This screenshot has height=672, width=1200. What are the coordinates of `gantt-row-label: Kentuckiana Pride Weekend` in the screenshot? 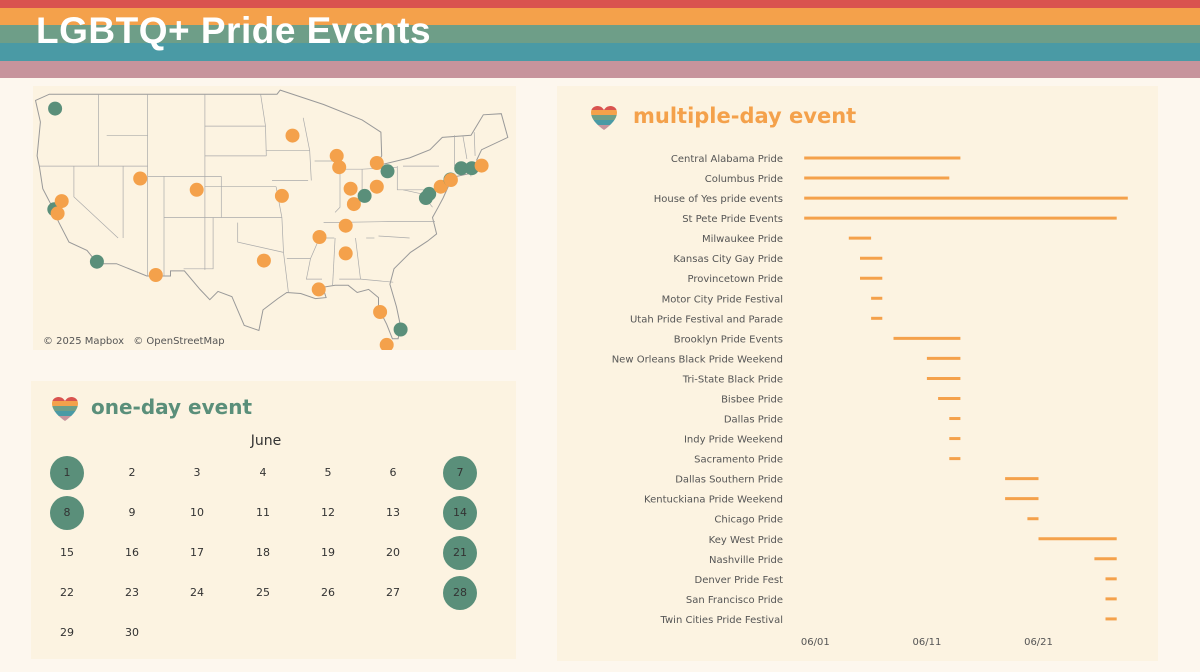 It's located at (713, 500).